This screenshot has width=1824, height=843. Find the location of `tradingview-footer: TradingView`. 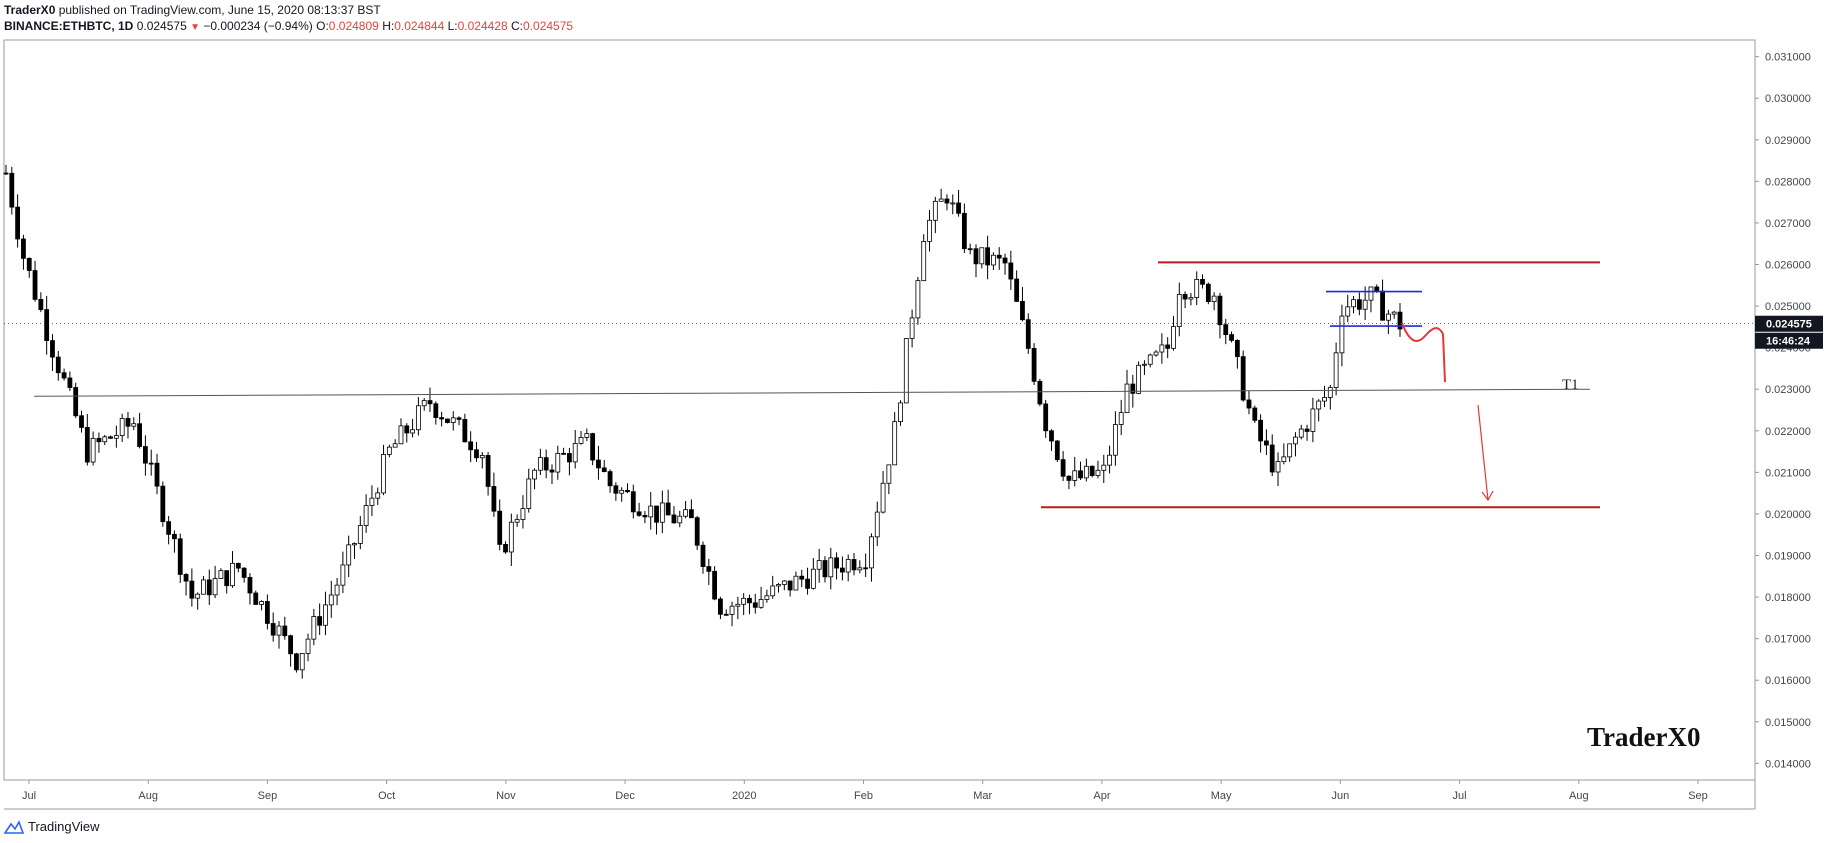

tradingview-footer: TradingView is located at coordinates (52, 826).